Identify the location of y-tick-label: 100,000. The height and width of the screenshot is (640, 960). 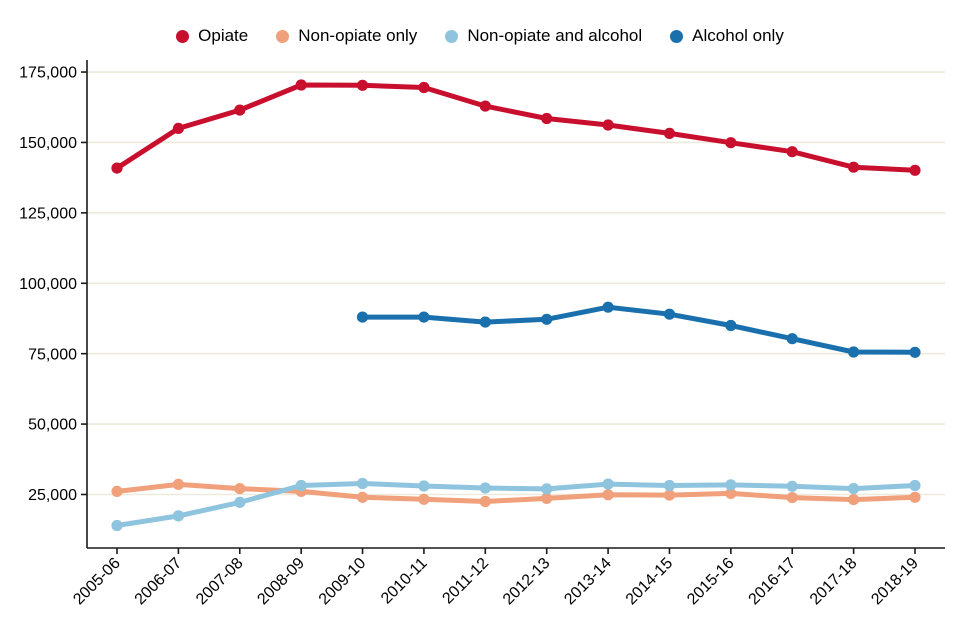
(48, 284).